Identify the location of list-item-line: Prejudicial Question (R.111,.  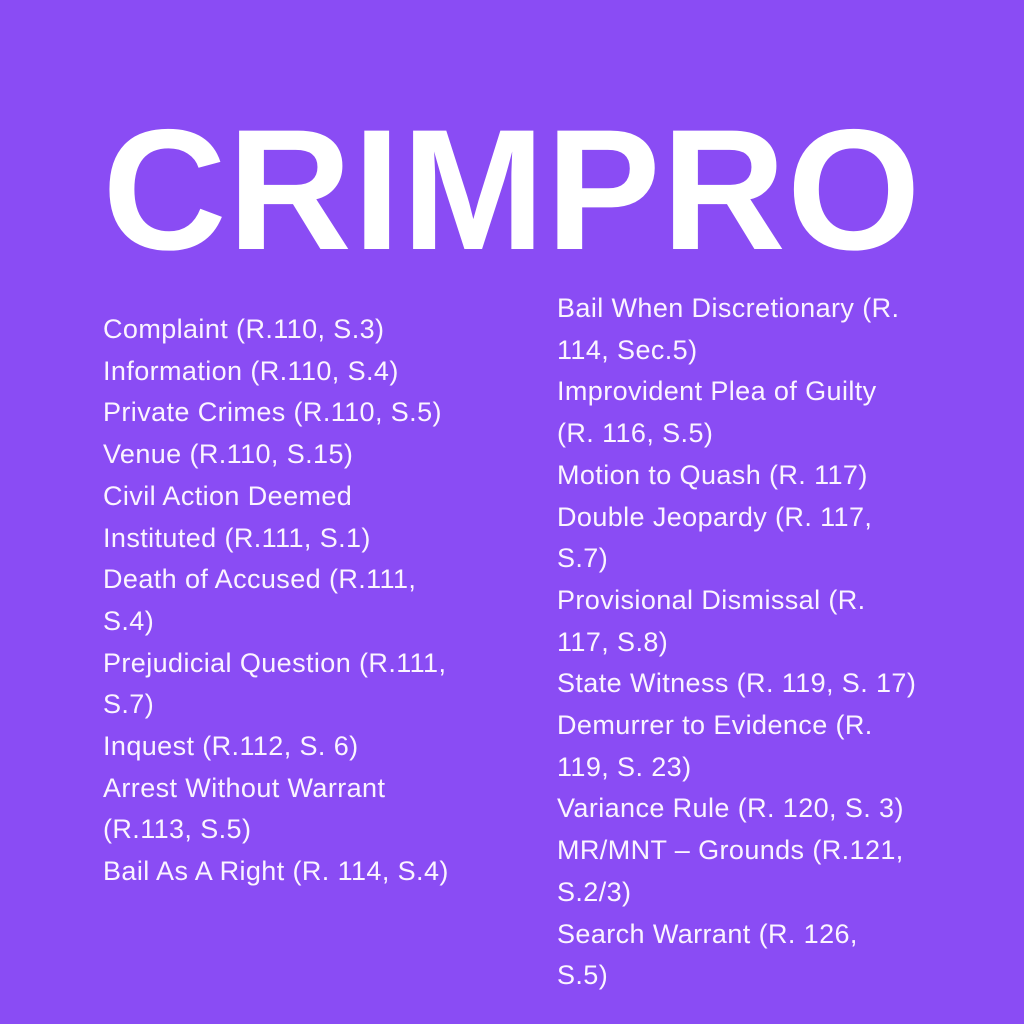
(275, 662).